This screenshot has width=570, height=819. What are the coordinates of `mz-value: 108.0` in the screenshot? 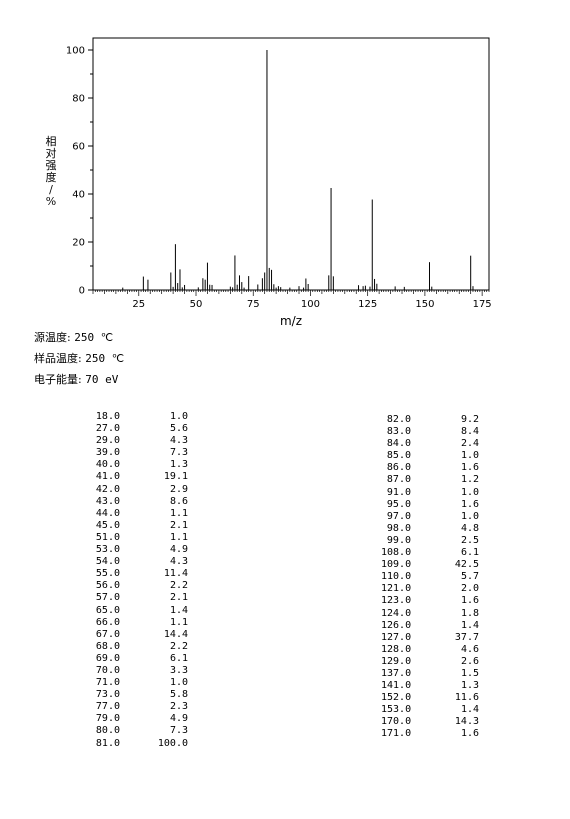 It's located at (396, 553).